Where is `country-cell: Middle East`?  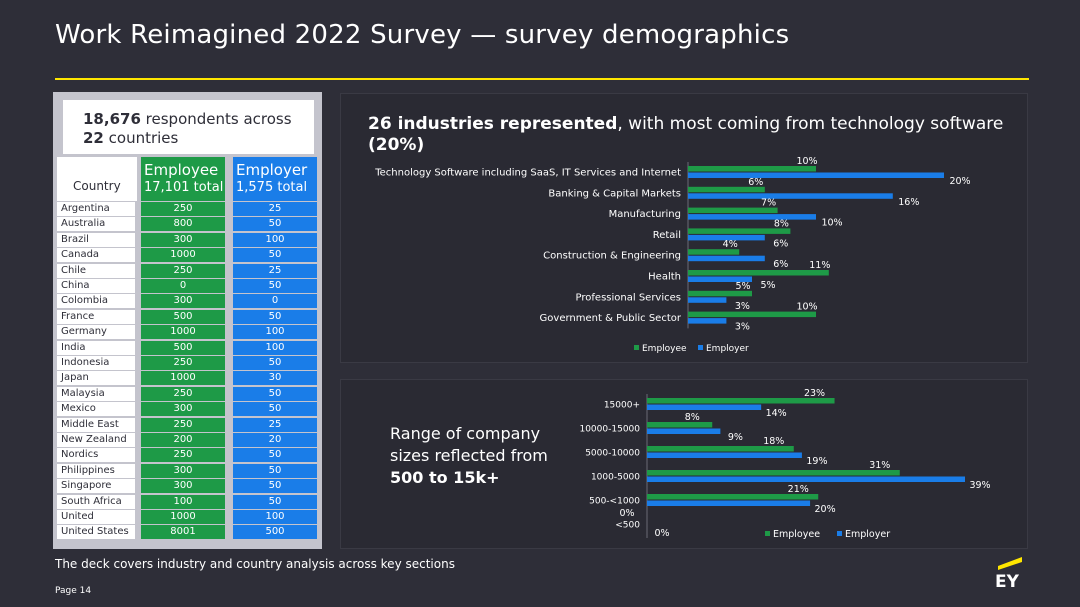
country-cell: Middle East is located at coordinates (96, 424).